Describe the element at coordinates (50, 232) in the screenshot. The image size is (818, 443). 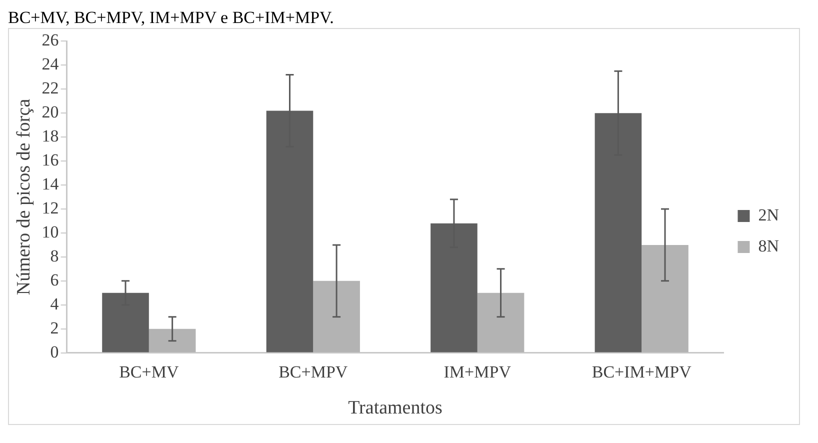
I see `y-tick-label: 10` at that location.